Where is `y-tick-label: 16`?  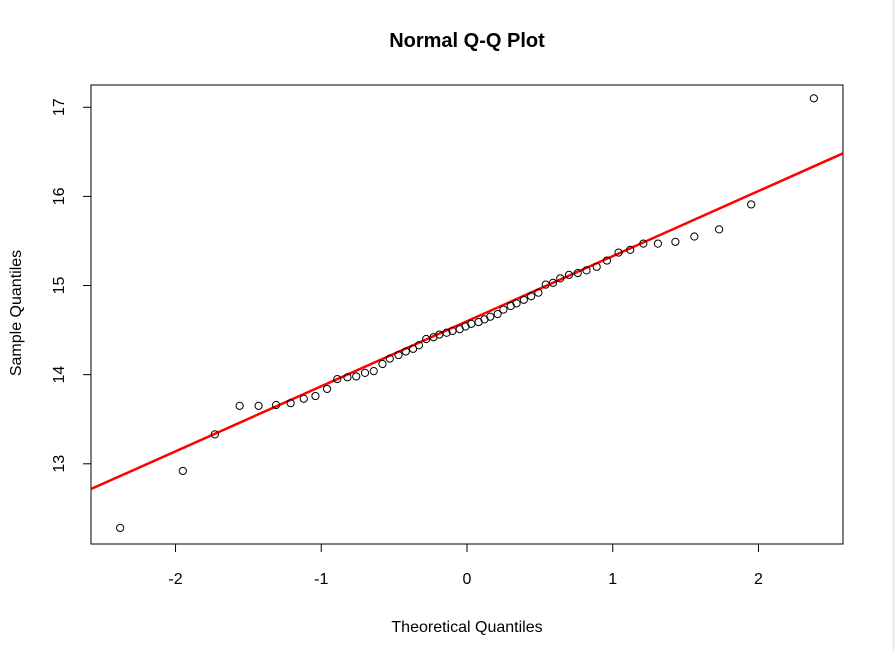 y-tick-label: 16 is located at coordinates (59, 196).